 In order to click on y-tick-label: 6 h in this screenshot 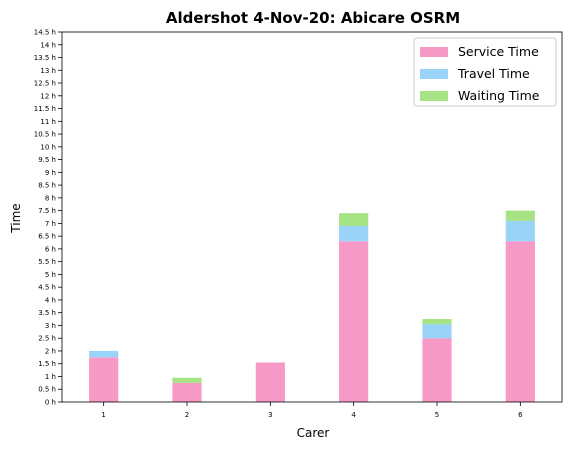, I will do `click(50, 249)`.